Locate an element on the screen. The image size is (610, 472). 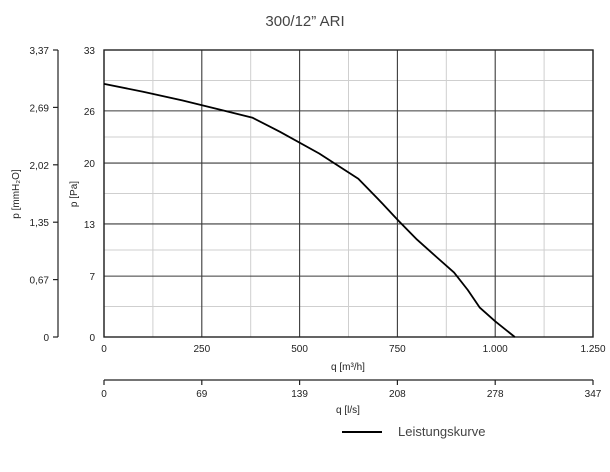
chart-title: 300/12” ARI is located at coordinates (304, 21).